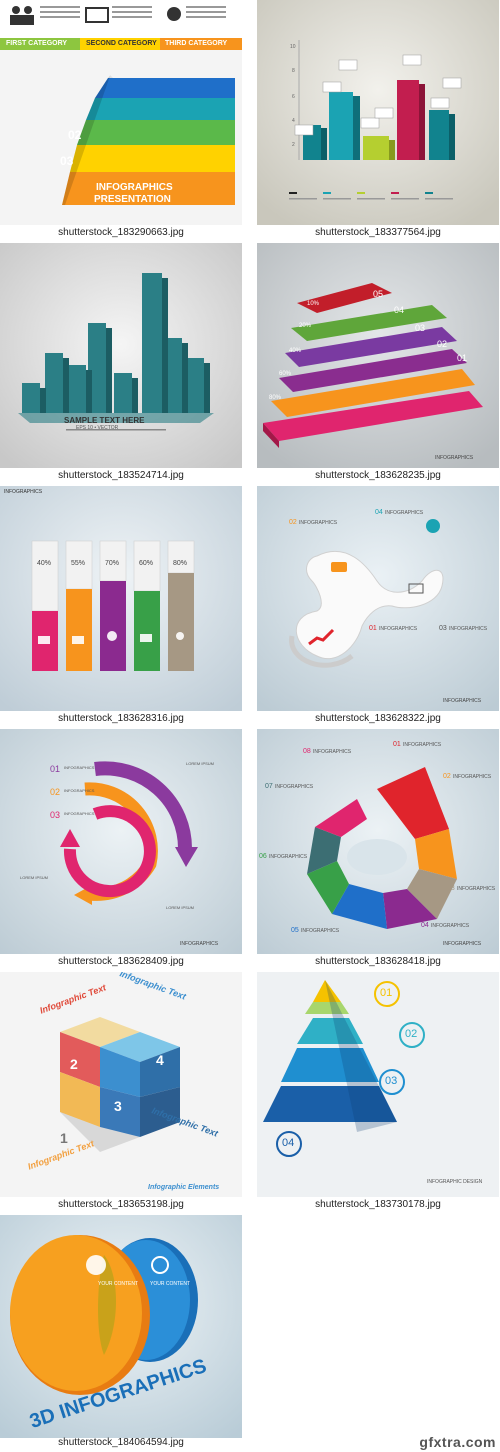 This screenshot has width=500, height=1452. I want to click on thumbnail-10: 01 02 03 04 INFOGRAPHIC DESIGN, so click(378, 1084).